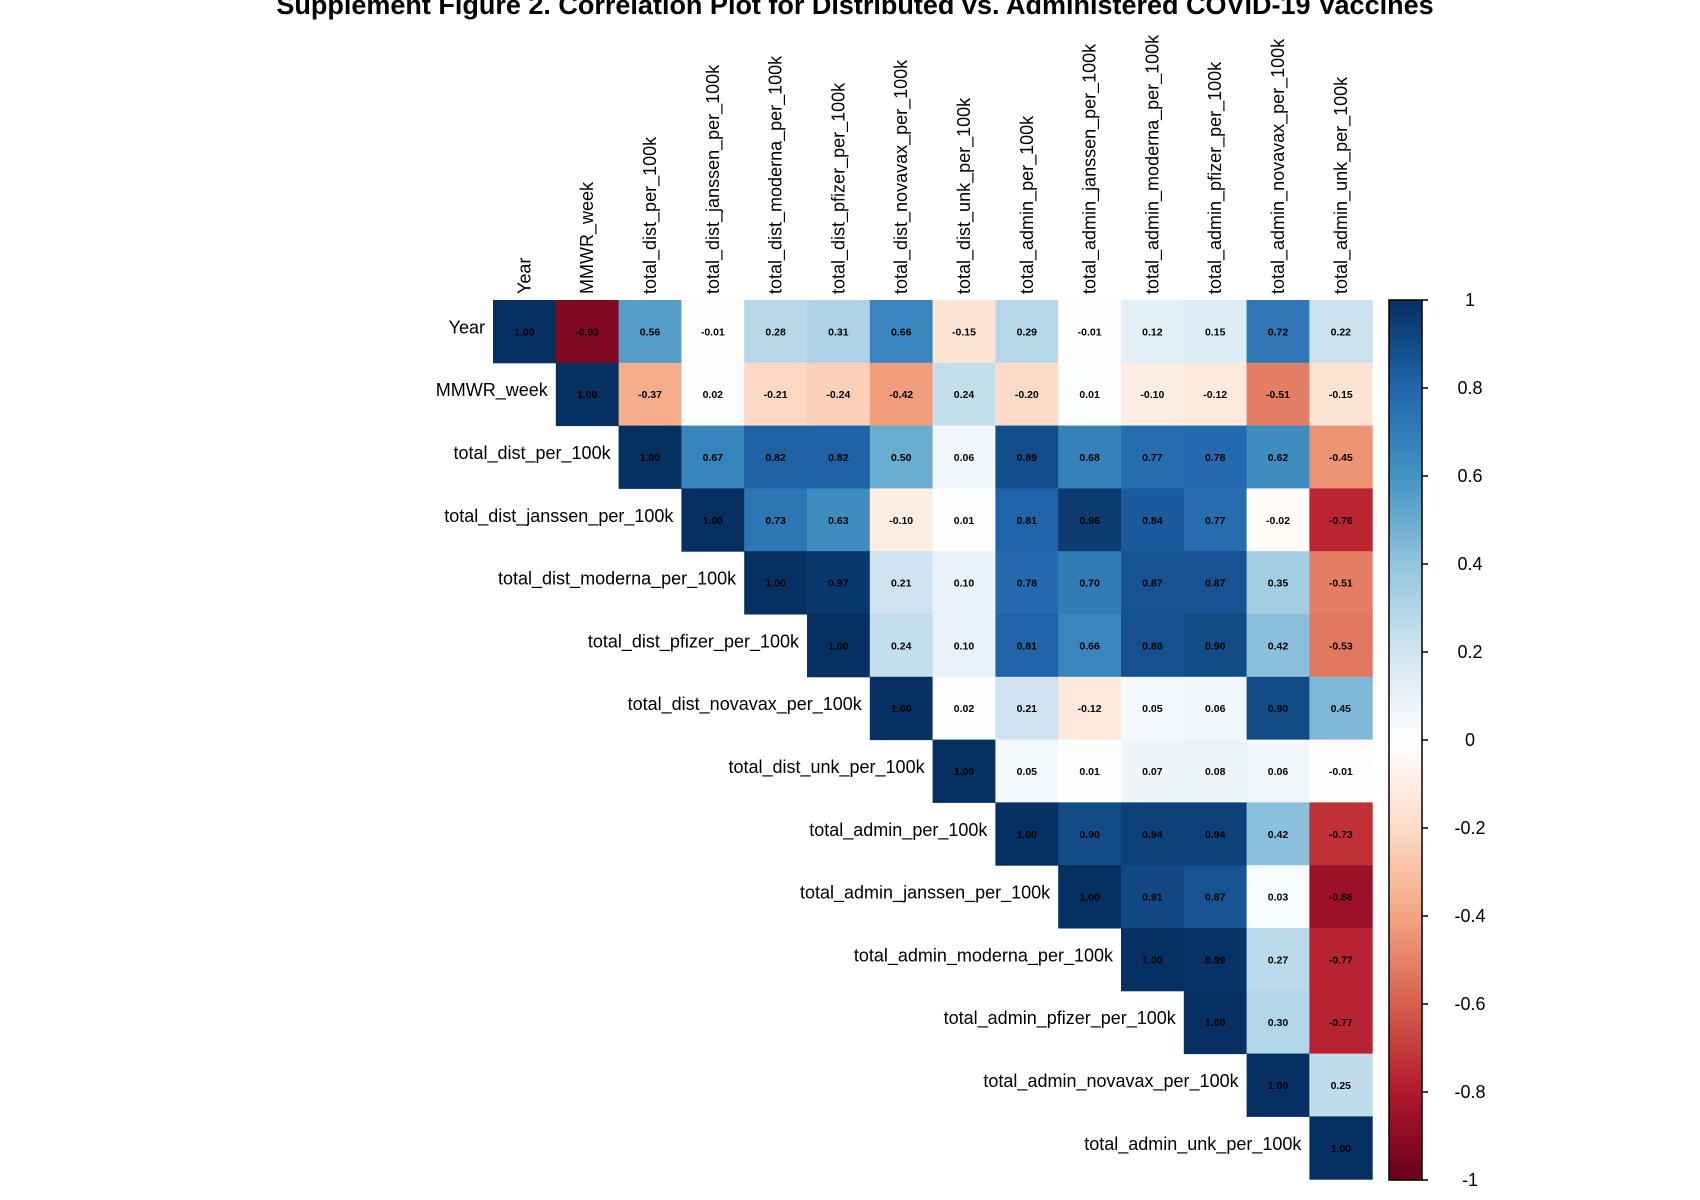 The height and width of the screenshot is (1200, 1700). I want to click on cell-value-label: 0.01, so click(1089, 772).